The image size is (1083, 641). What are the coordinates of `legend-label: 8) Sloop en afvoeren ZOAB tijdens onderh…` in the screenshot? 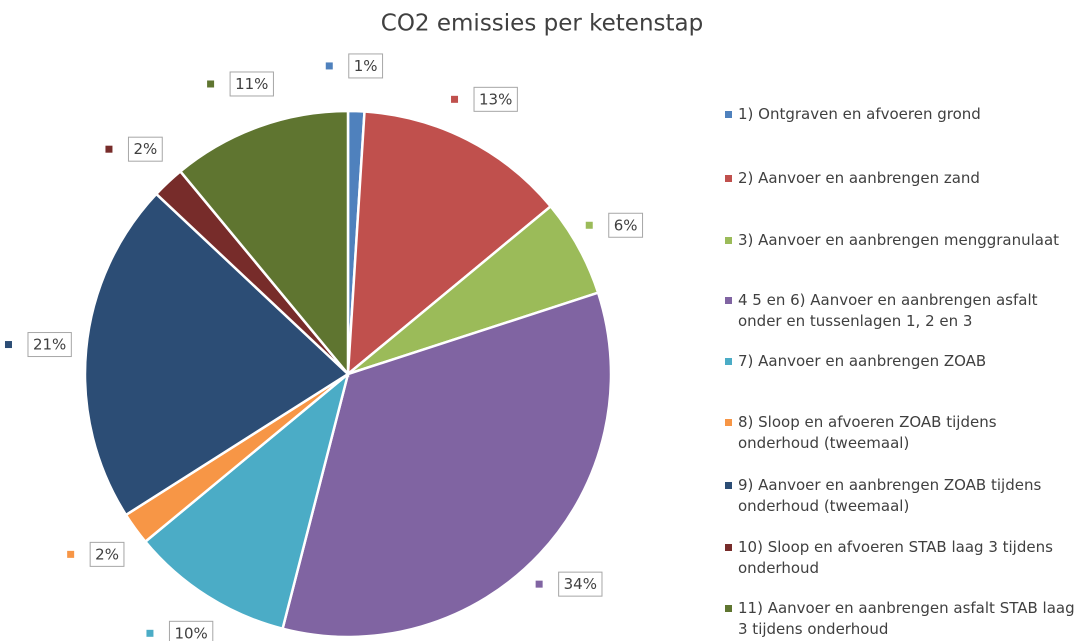 It's located at (867, 432).